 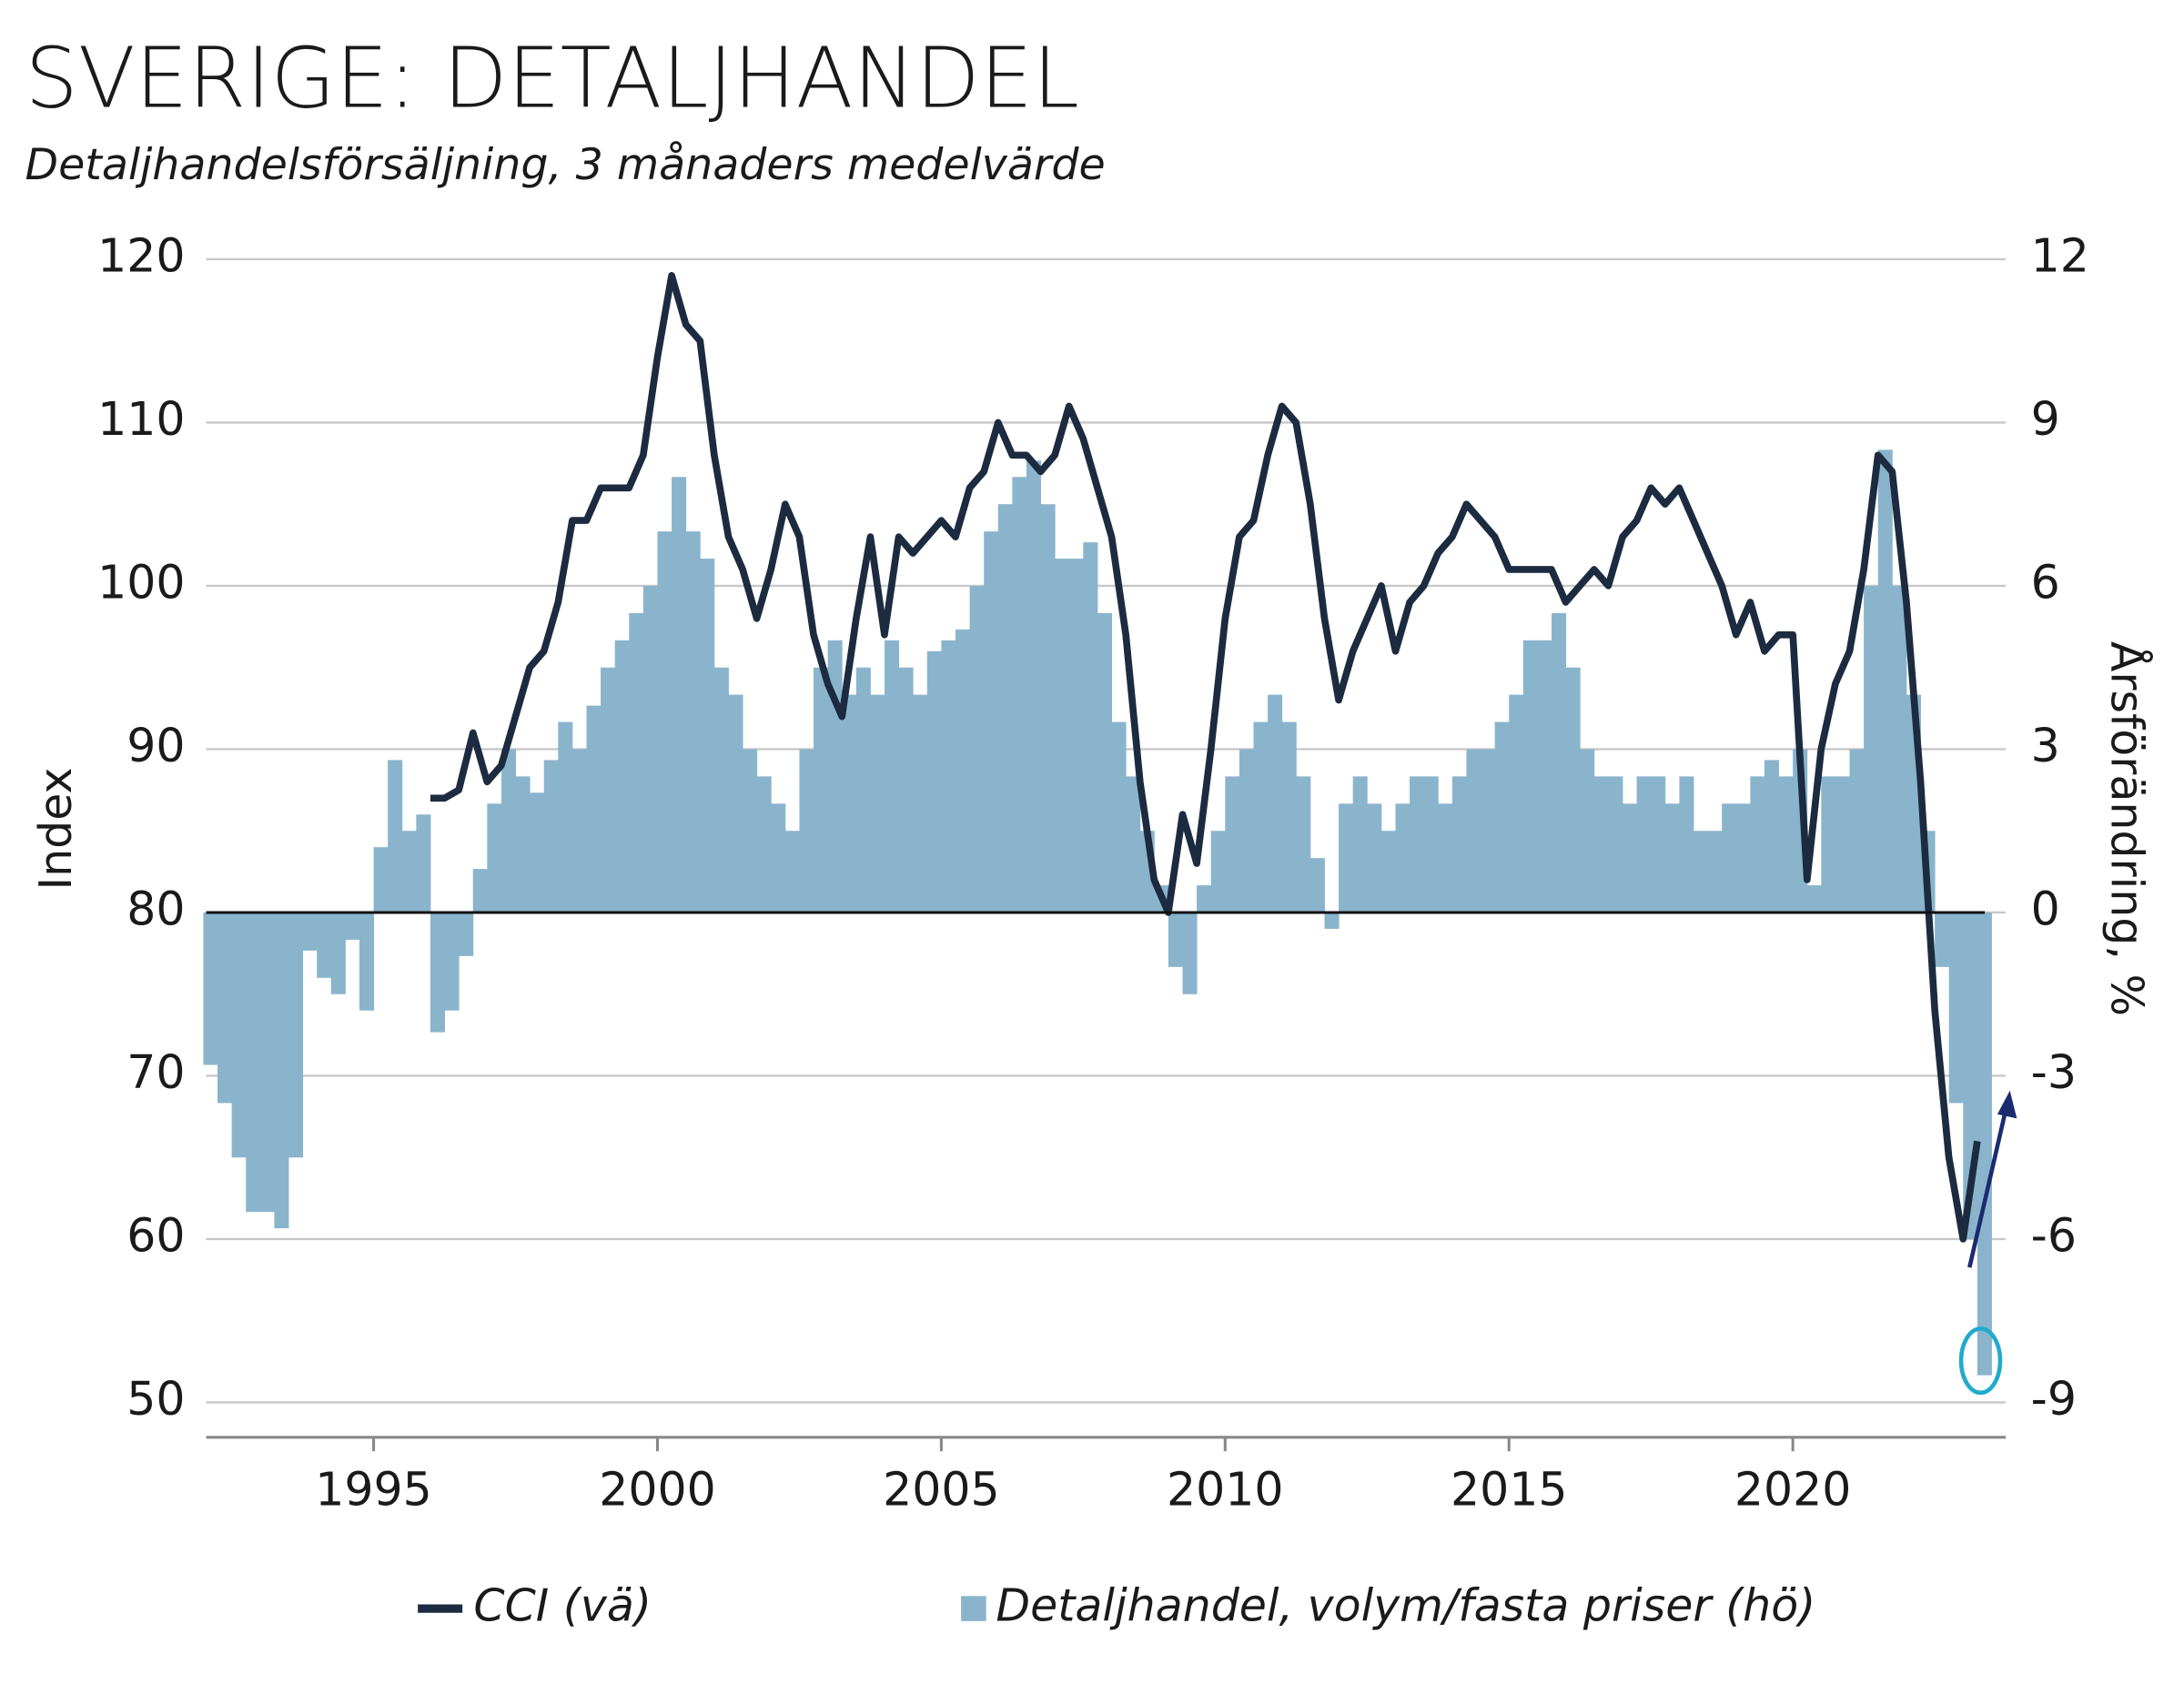 What do you see at coordinates (1793, 1490) in the screenshot?
I see `x-tick-label: 2020` at bounding box center [1793, 1490].